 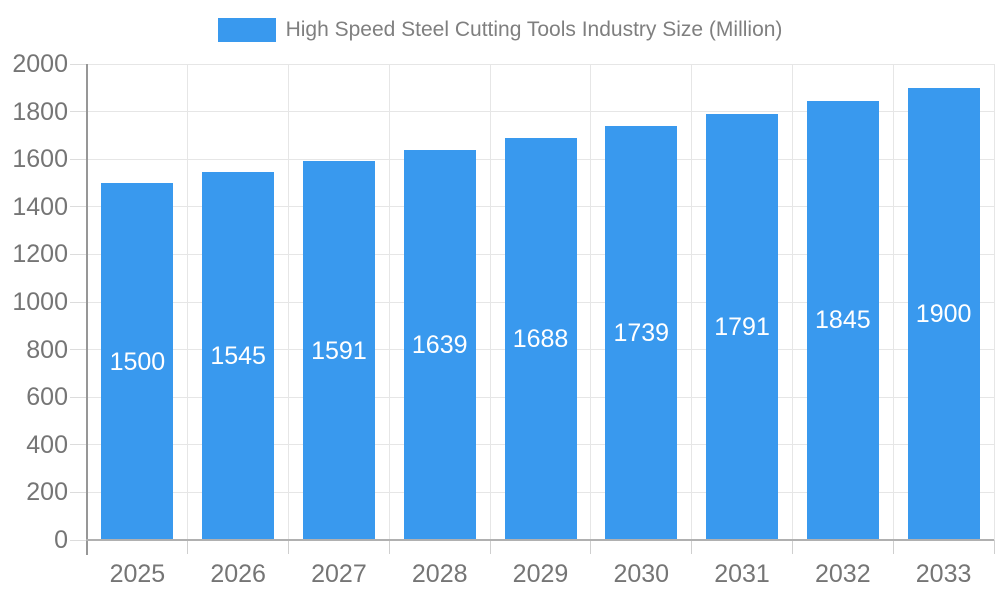 I want to click on x-axis-line, so click(x=540, y=540).